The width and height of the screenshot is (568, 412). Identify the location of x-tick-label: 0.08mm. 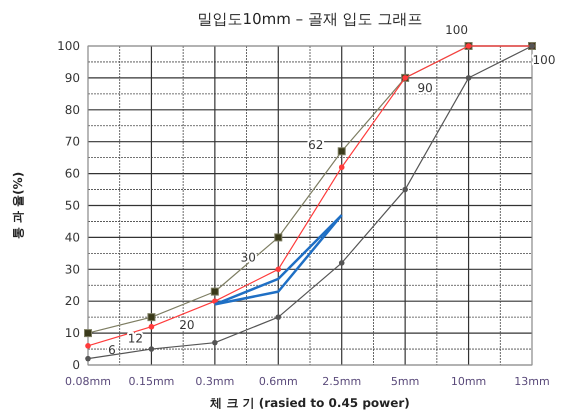
(88, 381).